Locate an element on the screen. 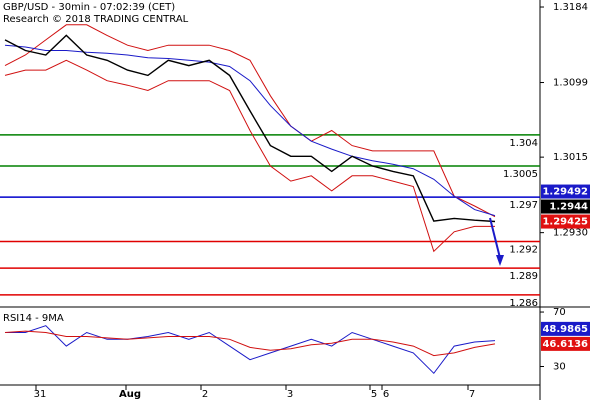  y-tick-label: 1.3099 is located at coordinates (570, 83).